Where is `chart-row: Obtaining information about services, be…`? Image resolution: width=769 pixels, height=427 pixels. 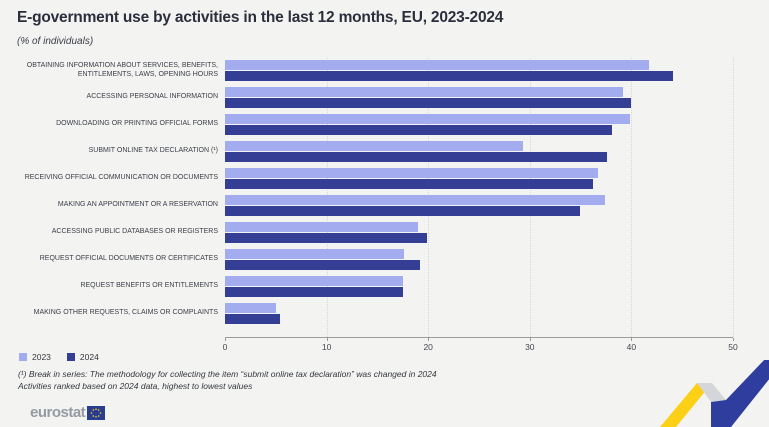
chart-row: Obtaining information about services, be… is located at coordinates (370, 70).